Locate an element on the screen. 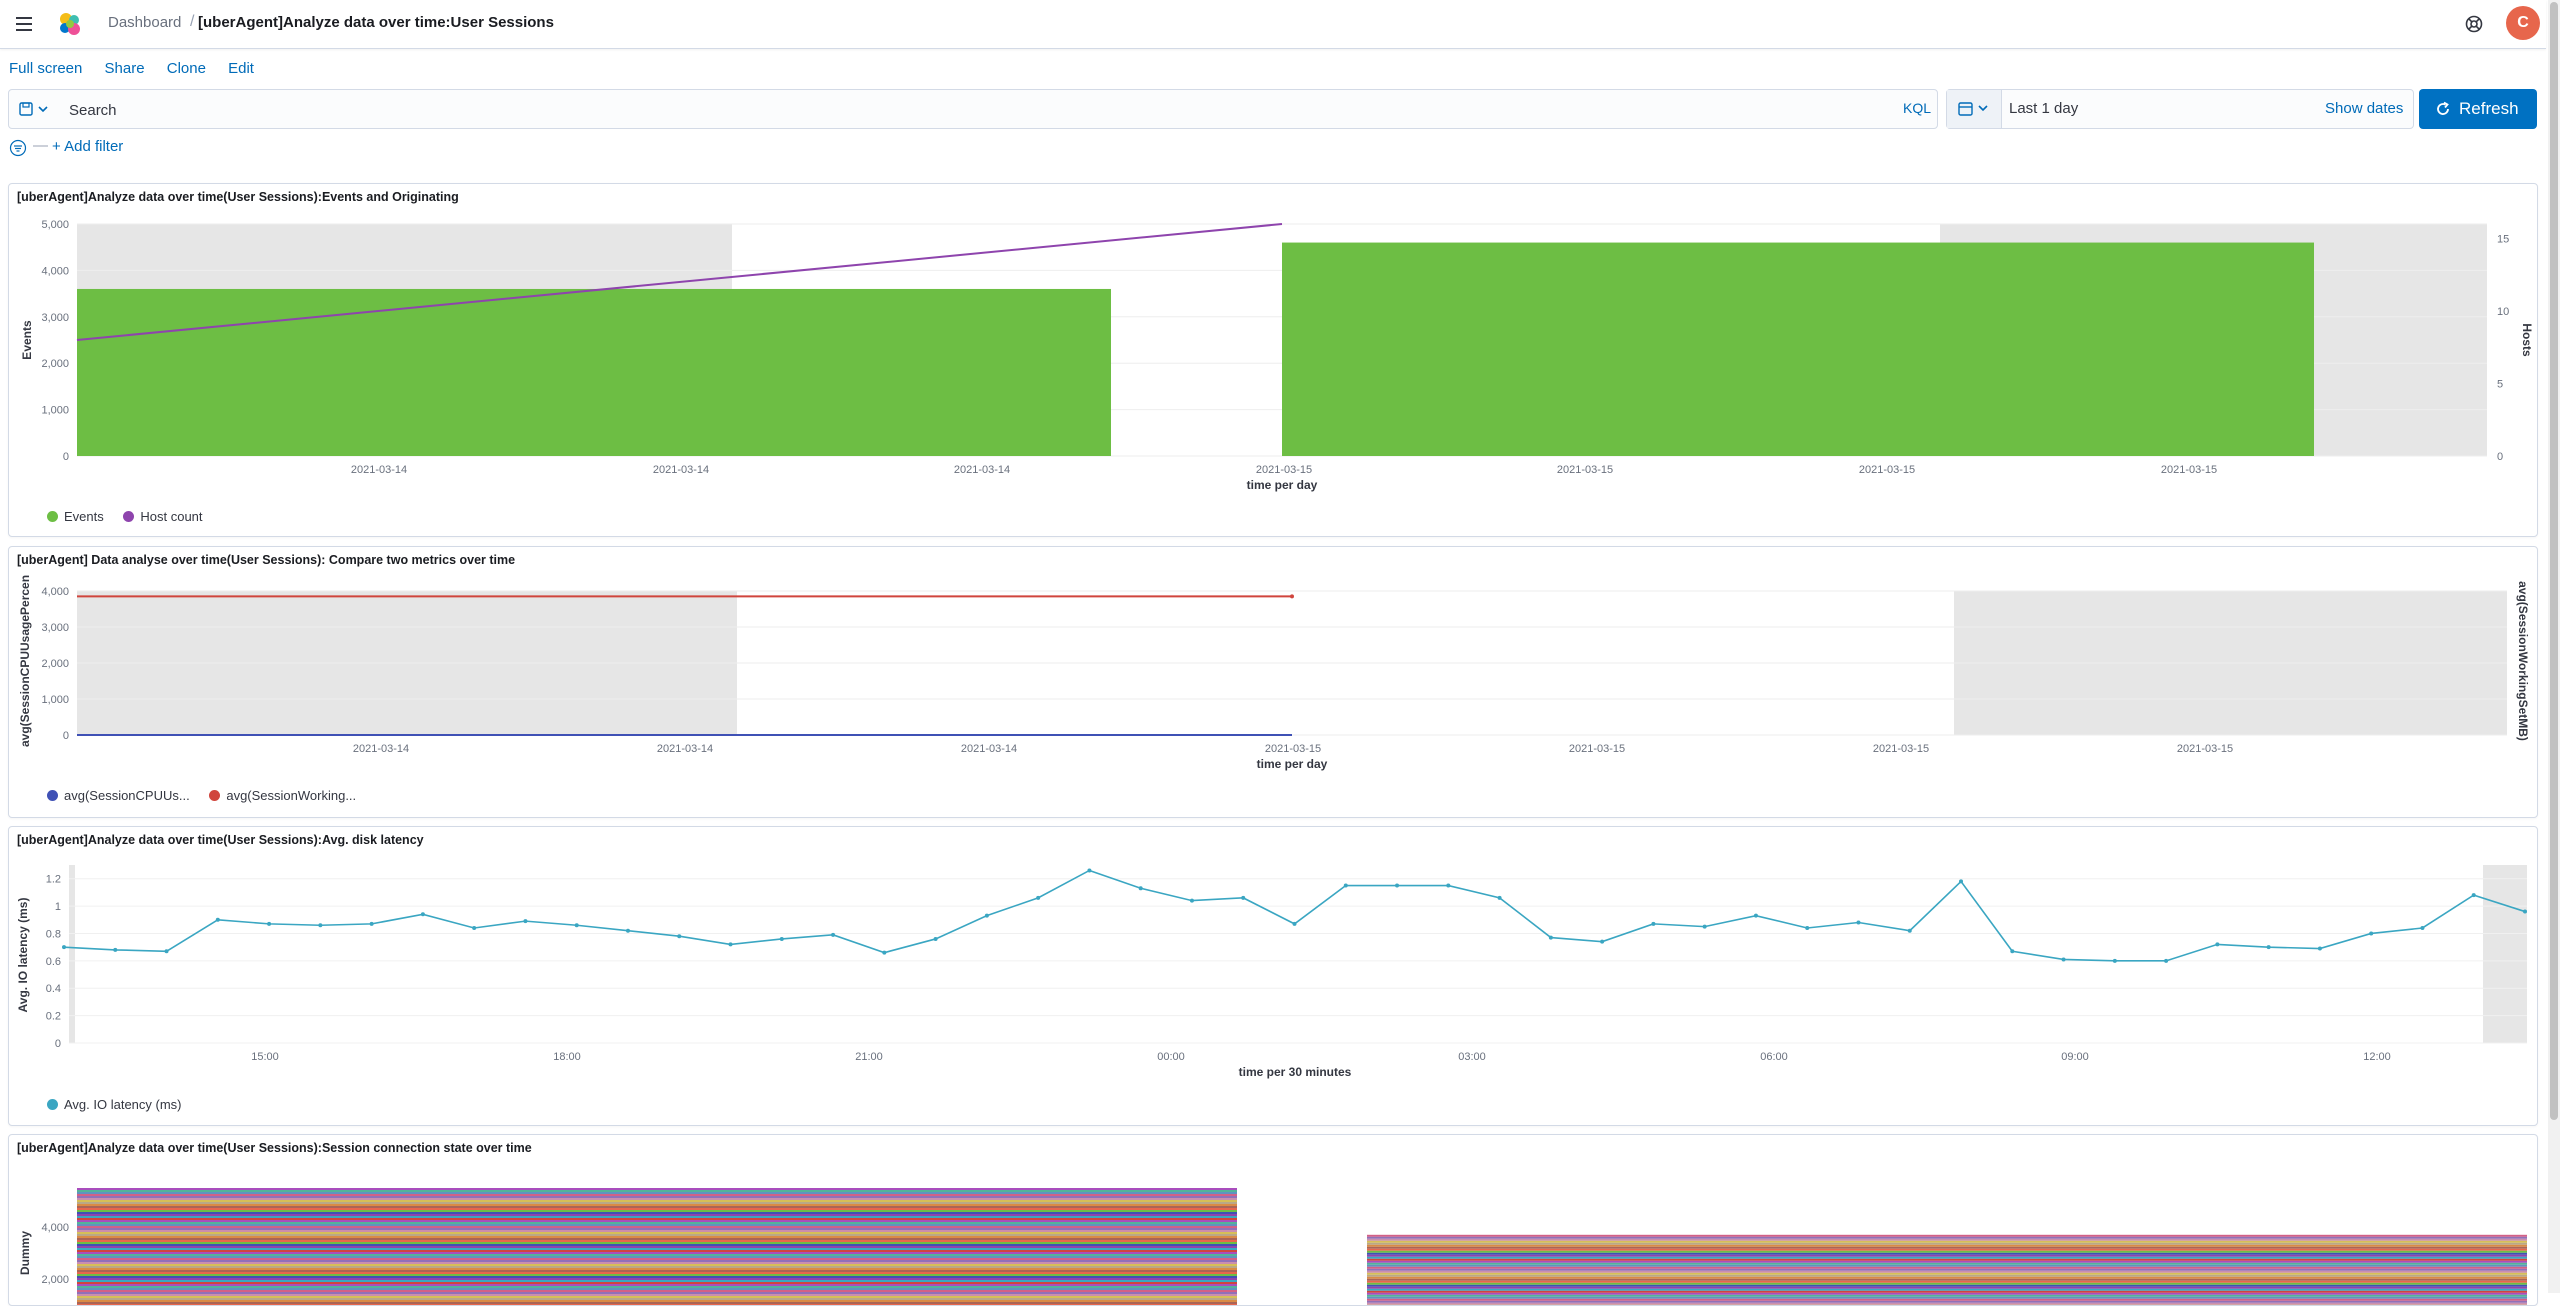 The width and height of the screenshot is (2560, 1306). y-tick-label: 1.2 is located at coordinates (53, 880).